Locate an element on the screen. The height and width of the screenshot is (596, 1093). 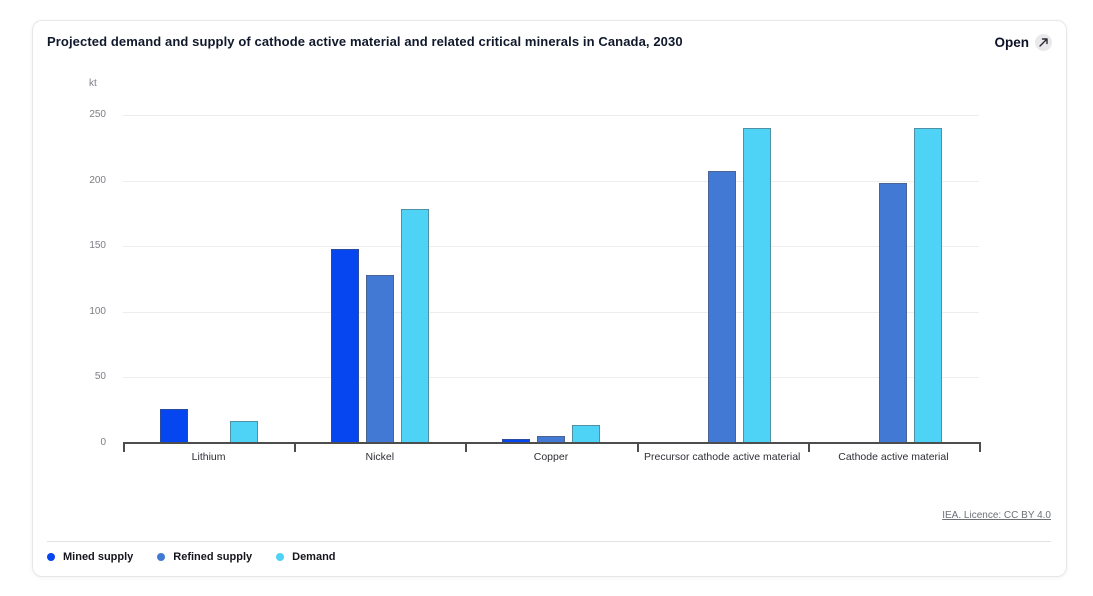
legend-item-mined-supply: Mined supply is located at coordinates (90, 557).